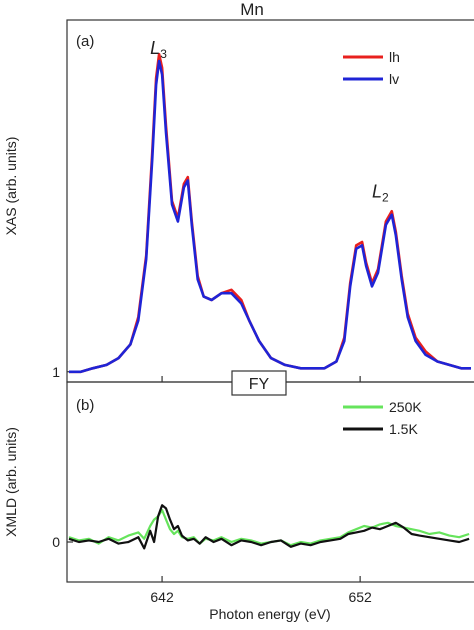  Describe the element at coordinates (269, 614) in the screenshot. I see `x-axis-label: Photon energy (eV)` at that location.